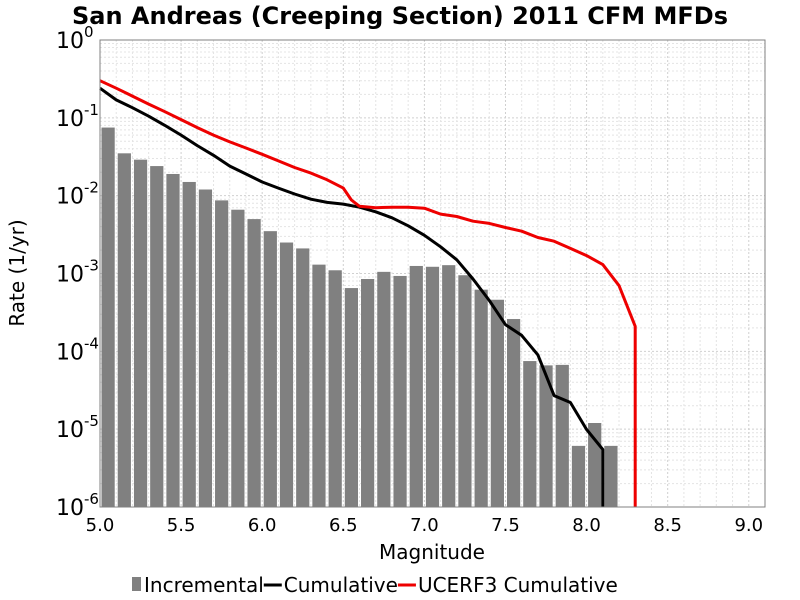 Image resolution: width=800 pixels, height=600 pixels. Describe the element at coordinates (204, 585) in the screenshot. I see `legend-label: Incremental` at that location.